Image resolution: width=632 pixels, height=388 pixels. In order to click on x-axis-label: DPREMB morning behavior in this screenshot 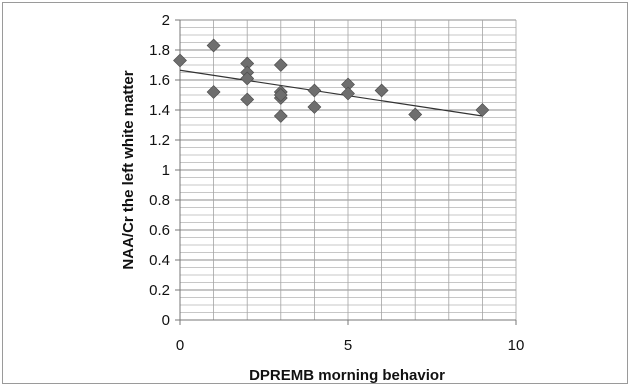, I will do `click(347, 375)`.